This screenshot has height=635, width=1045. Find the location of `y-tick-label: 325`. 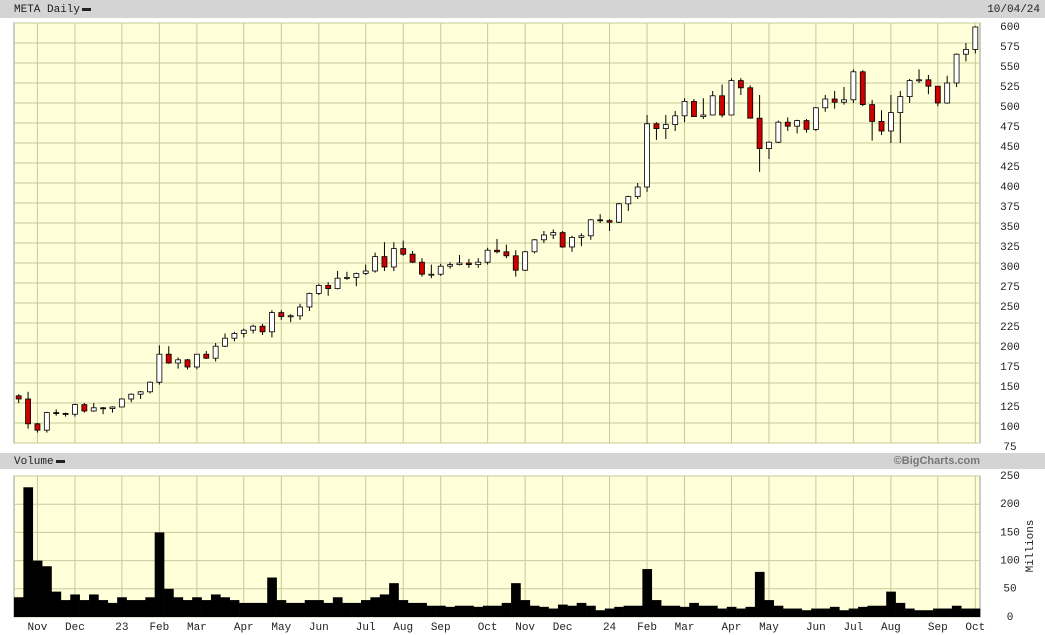

y-tick-label: 325 is located at coordinates (1010, 248).